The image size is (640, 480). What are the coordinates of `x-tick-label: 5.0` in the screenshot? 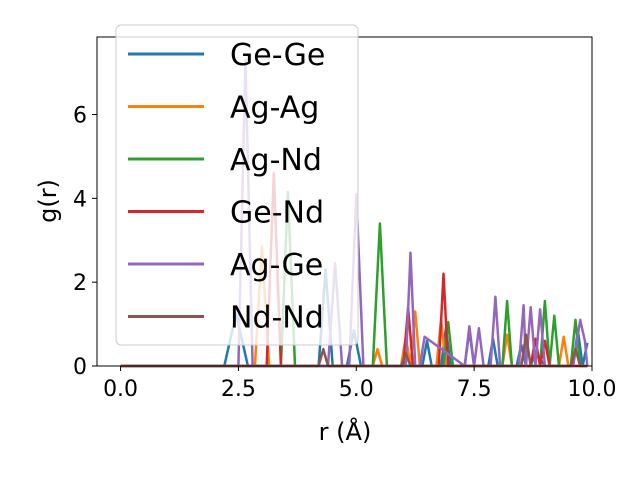 It's located at (356, 389).